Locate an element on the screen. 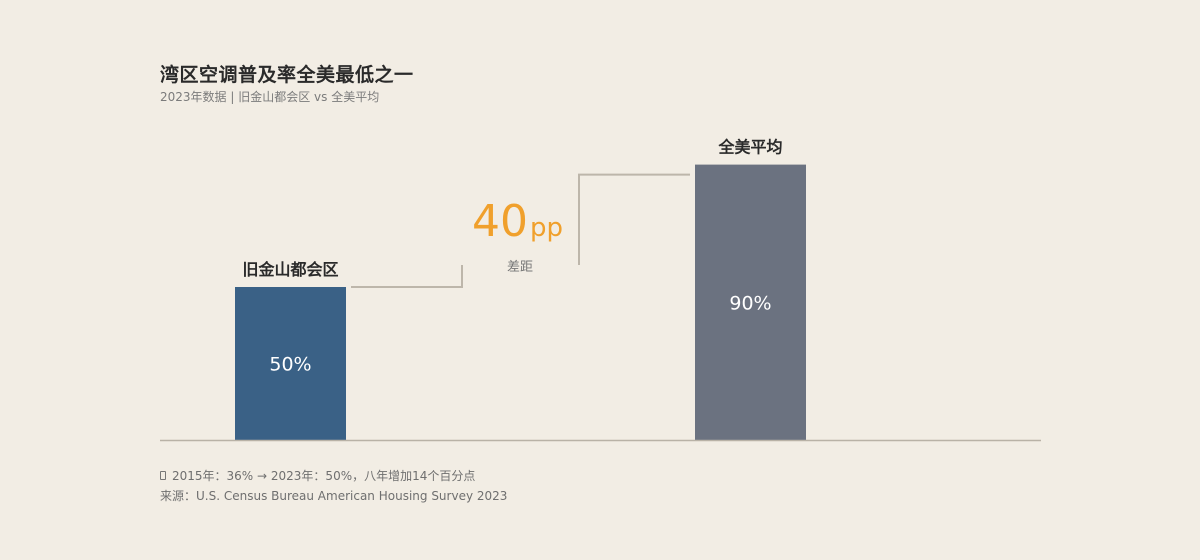  bar-value-label-1: 90% is located at coordinates (750, 303).